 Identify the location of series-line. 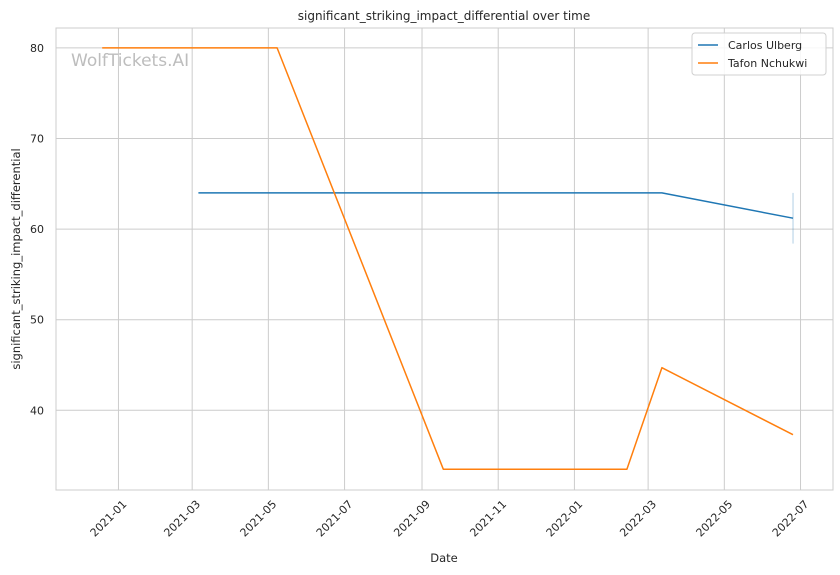
(496, 205).